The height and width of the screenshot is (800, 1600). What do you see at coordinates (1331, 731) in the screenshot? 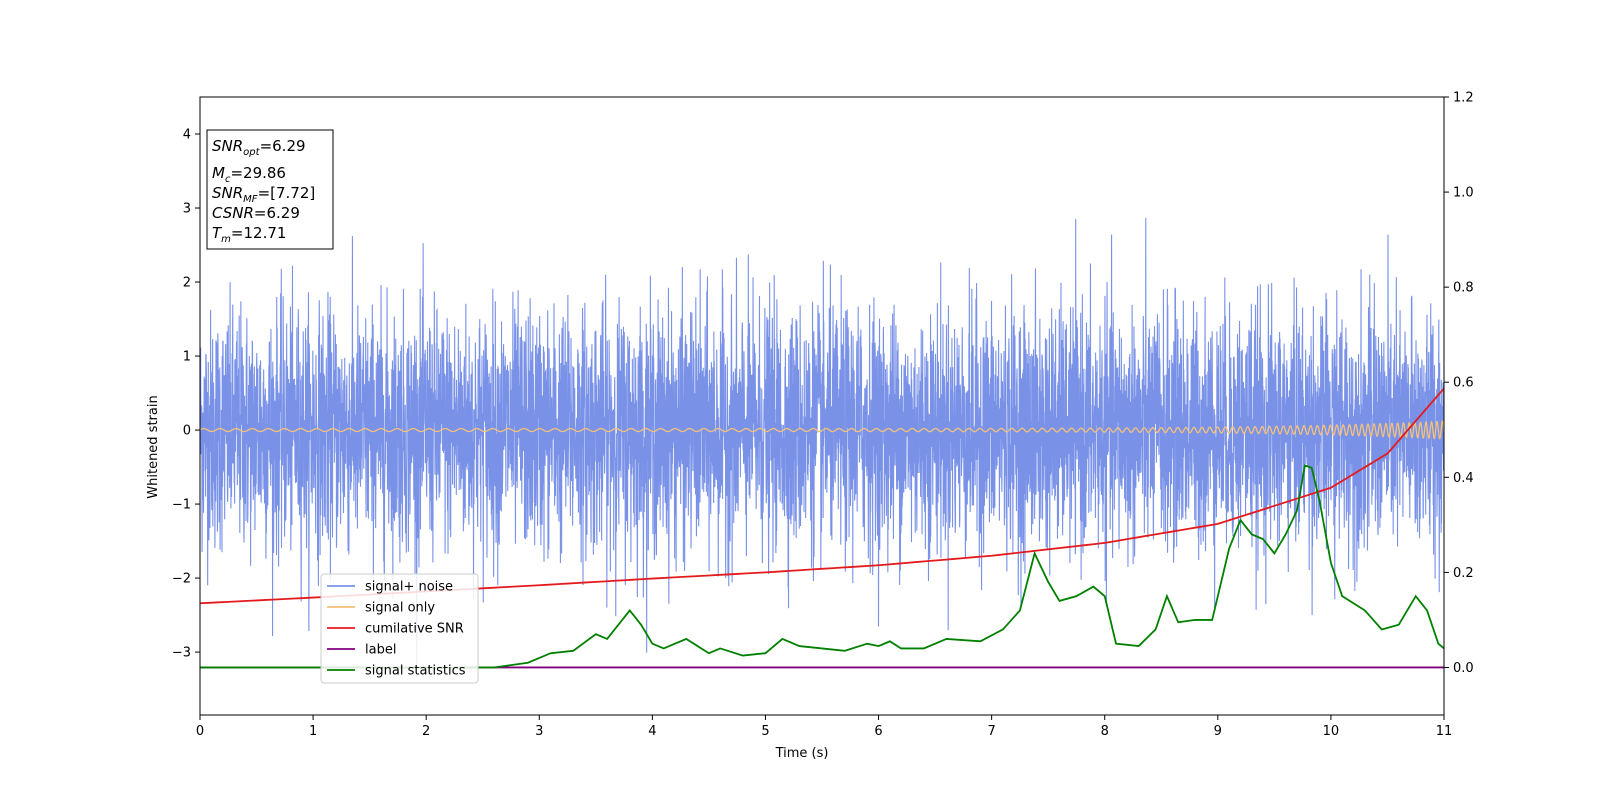
I see `x-tick-label: 10` at bounding box center [1331, 731].